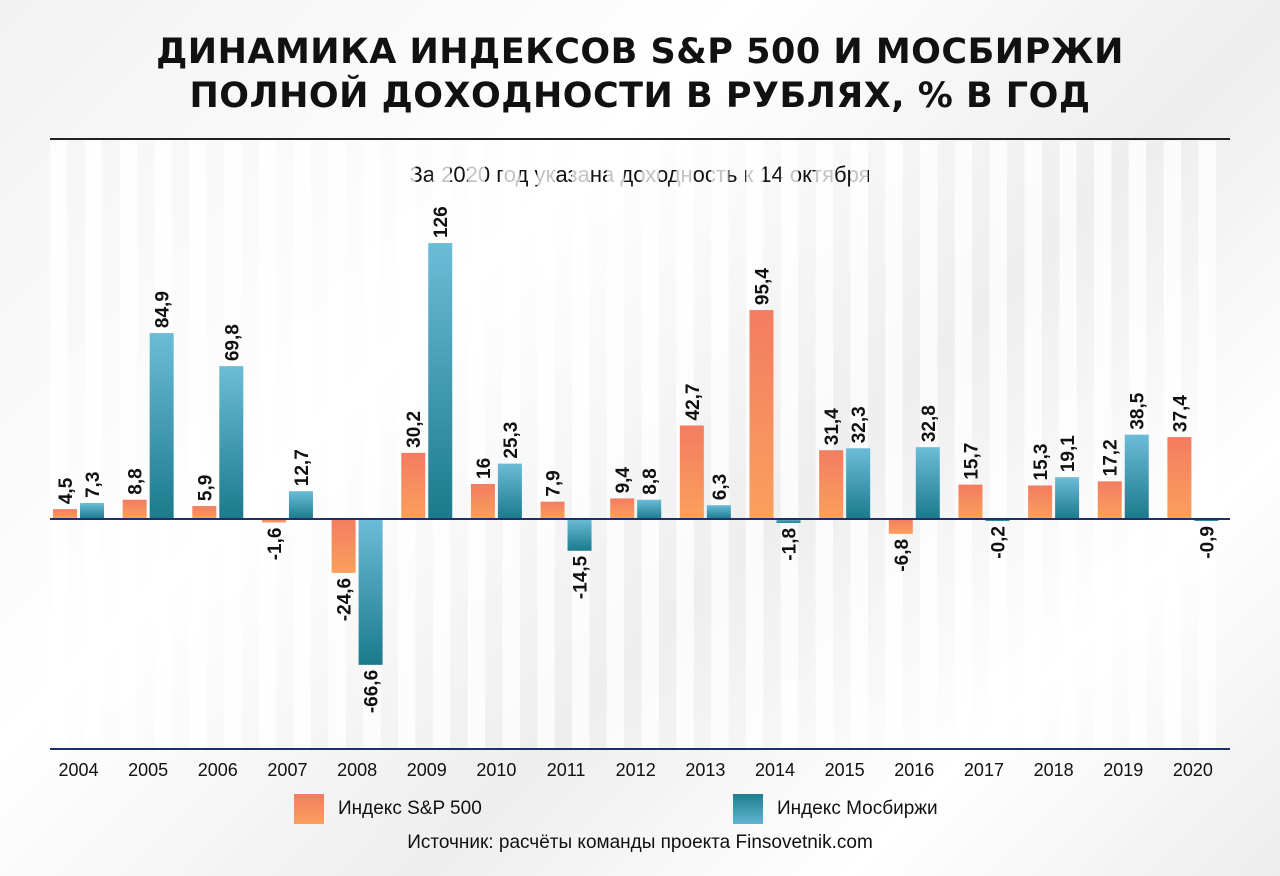 Image resolution: width=1280 pixels, height=876 pixels. What do you see at coordinates (482, 501) in the screenshot?
I see `bar-sp500-2010` at bounding box center [482, 501].